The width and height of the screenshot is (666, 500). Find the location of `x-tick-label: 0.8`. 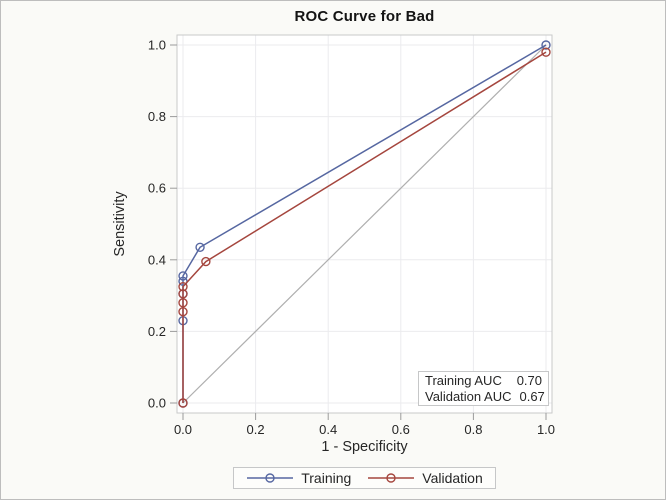

x-tick-label: 0.8 is located at coordinates (473, 429).